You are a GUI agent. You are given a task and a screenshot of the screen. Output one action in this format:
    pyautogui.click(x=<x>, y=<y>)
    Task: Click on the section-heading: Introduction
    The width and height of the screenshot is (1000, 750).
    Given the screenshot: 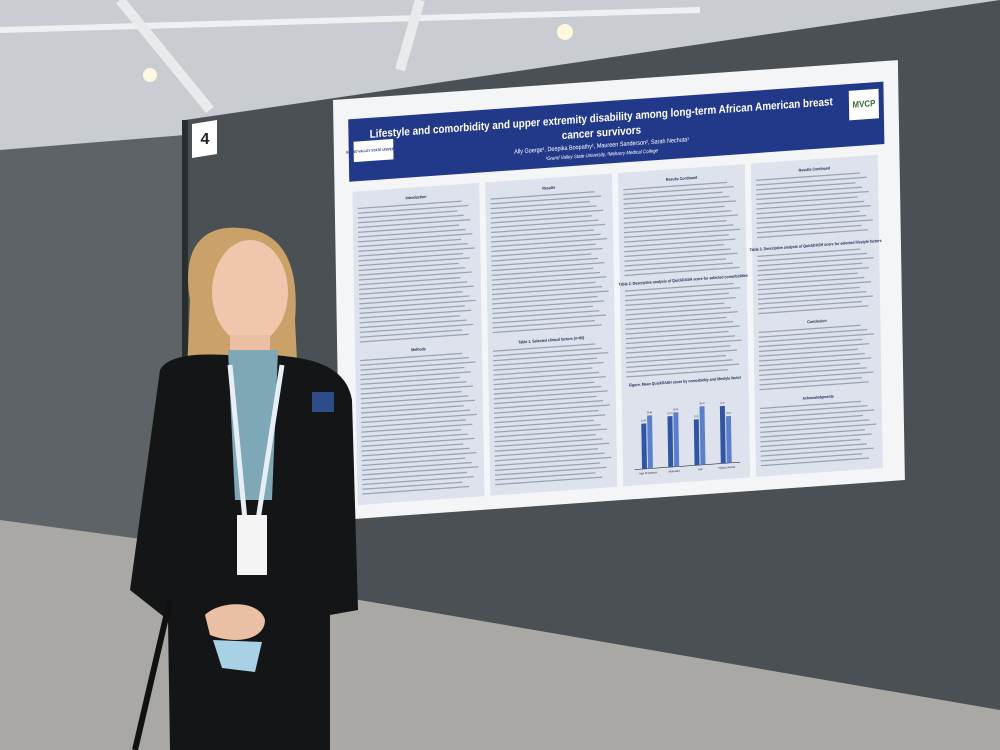 What is the action you would take?
    pyautogui.click(x=416, y=198)
    